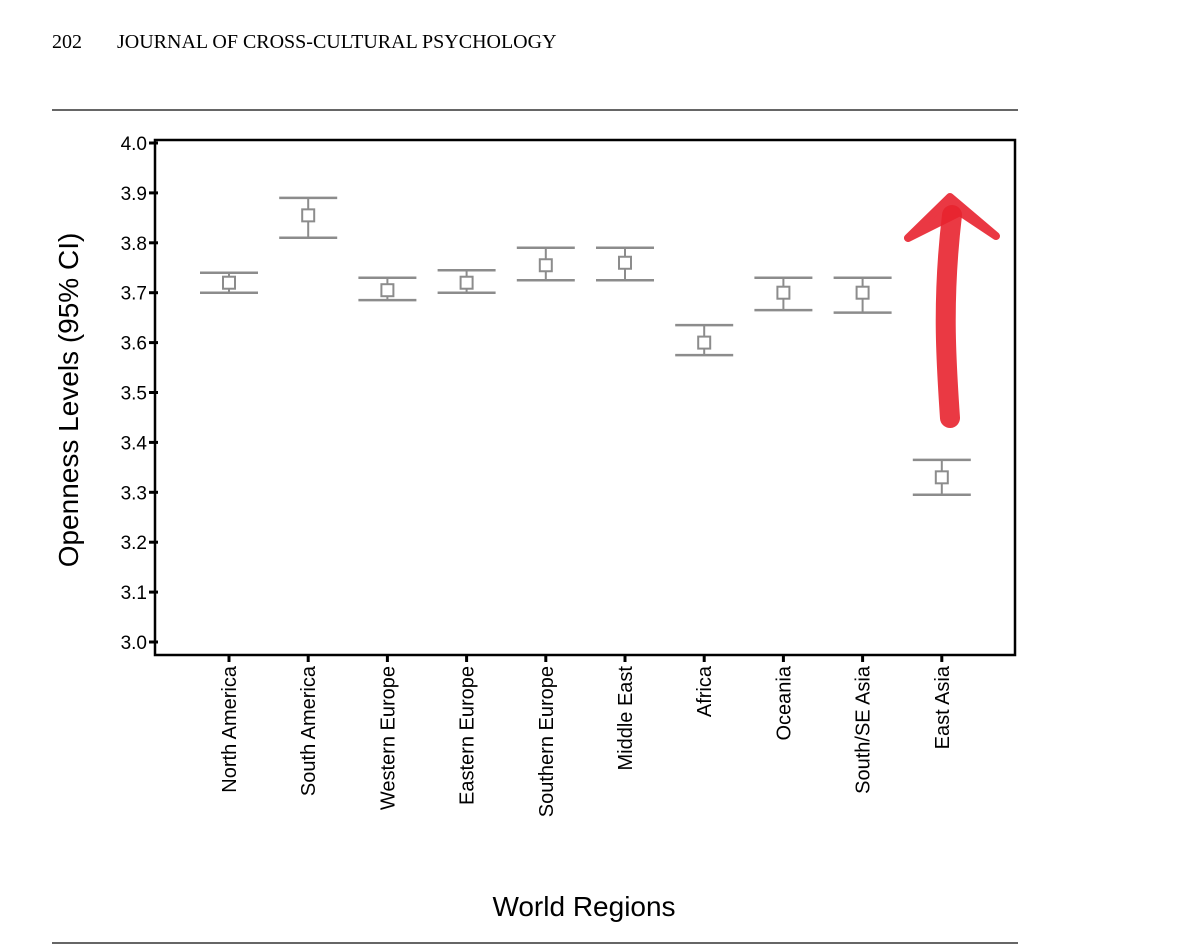 Image resolution: width=1200 pixels, height=948 pixels. I want to click on x-tick-label: Africa, so click(705, 691).